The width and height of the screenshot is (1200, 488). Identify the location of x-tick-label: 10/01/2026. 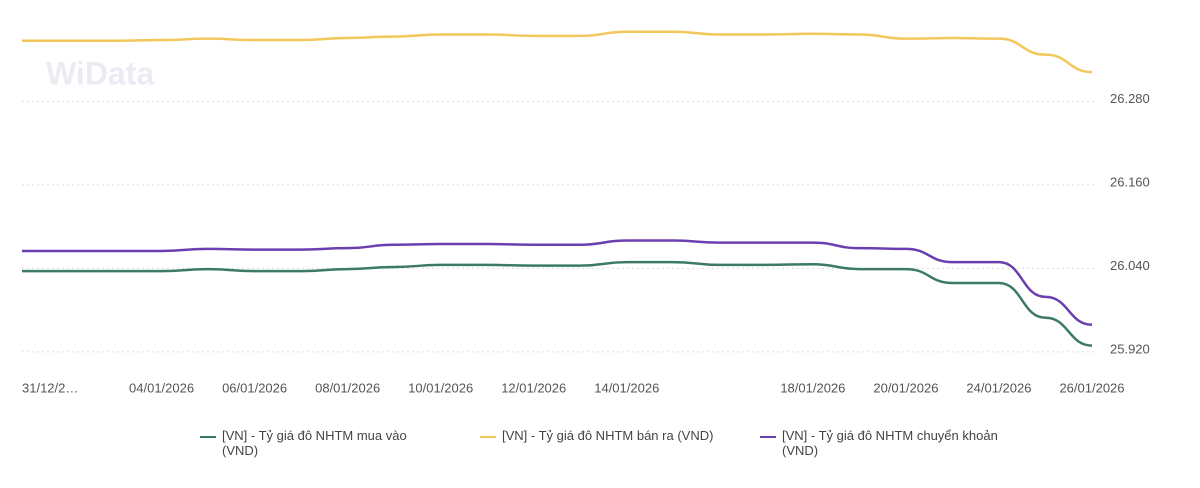
(440, 387).